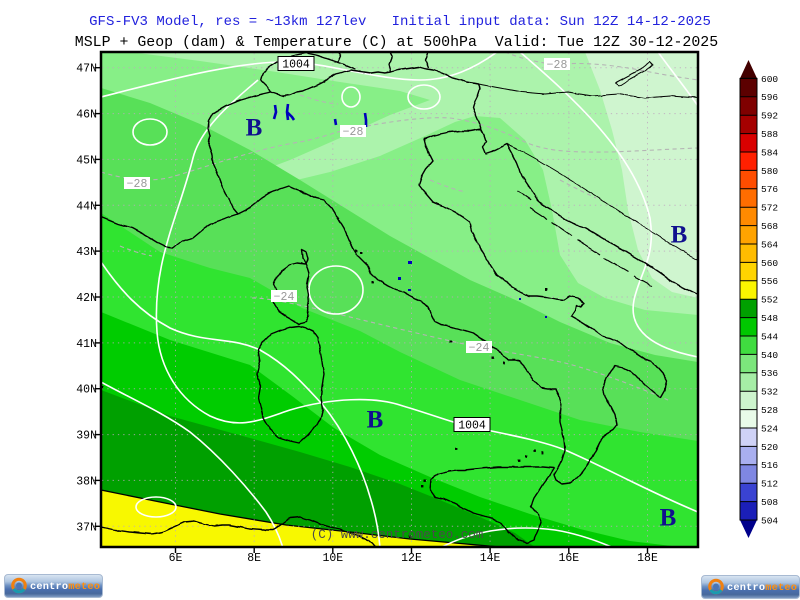  I want to click on svg-text: 508, so click(769, 502).